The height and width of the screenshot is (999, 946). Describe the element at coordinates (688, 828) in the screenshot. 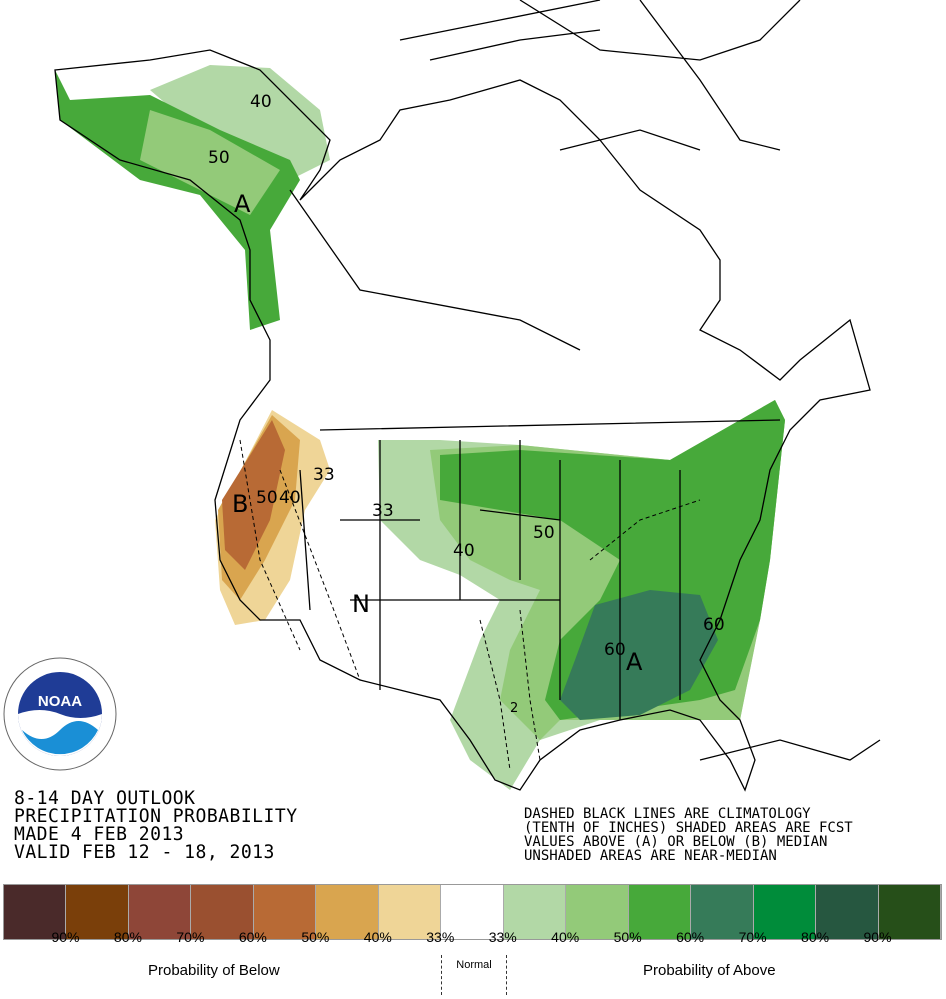

I see `note-line: (TENTH OF INCHES) SHADED AREAS ARE FCST` at that location.